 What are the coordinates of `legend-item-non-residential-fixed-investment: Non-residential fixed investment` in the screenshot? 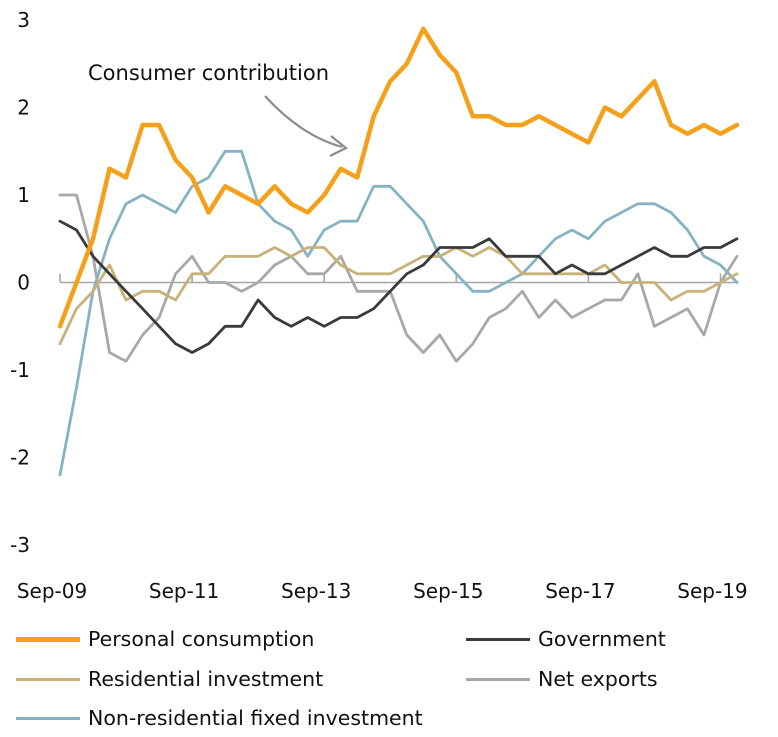 It's located at (219, 718).